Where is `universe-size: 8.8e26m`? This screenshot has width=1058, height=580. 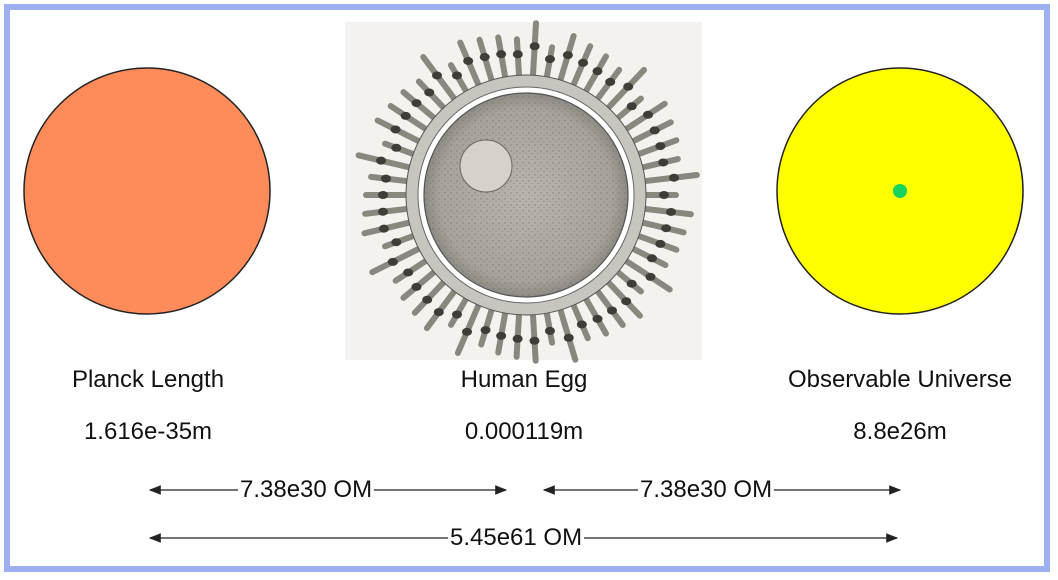 universe-size: 8.8e26m is located at coordinates (900, 431).